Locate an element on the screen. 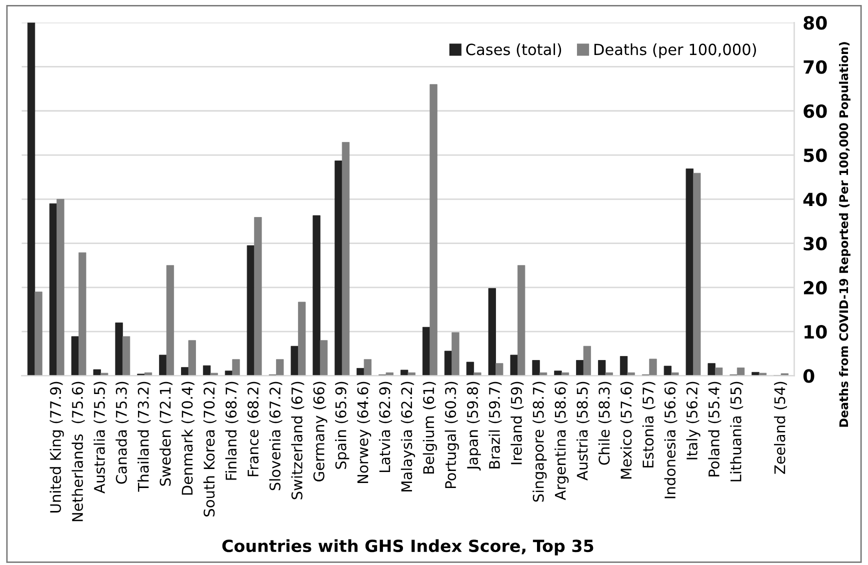  x-tick-label: United King (77.9) is located at coordinates (57, 447).